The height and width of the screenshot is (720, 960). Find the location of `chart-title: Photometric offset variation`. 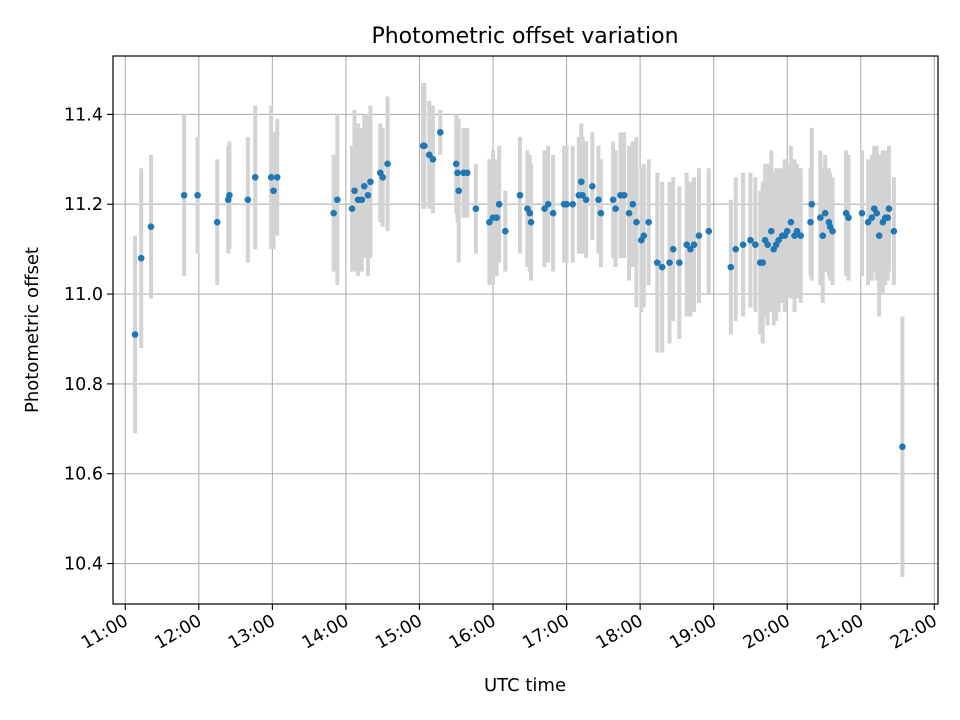

chart-title: Photometric offset variation is located at coordinates (524, 36).